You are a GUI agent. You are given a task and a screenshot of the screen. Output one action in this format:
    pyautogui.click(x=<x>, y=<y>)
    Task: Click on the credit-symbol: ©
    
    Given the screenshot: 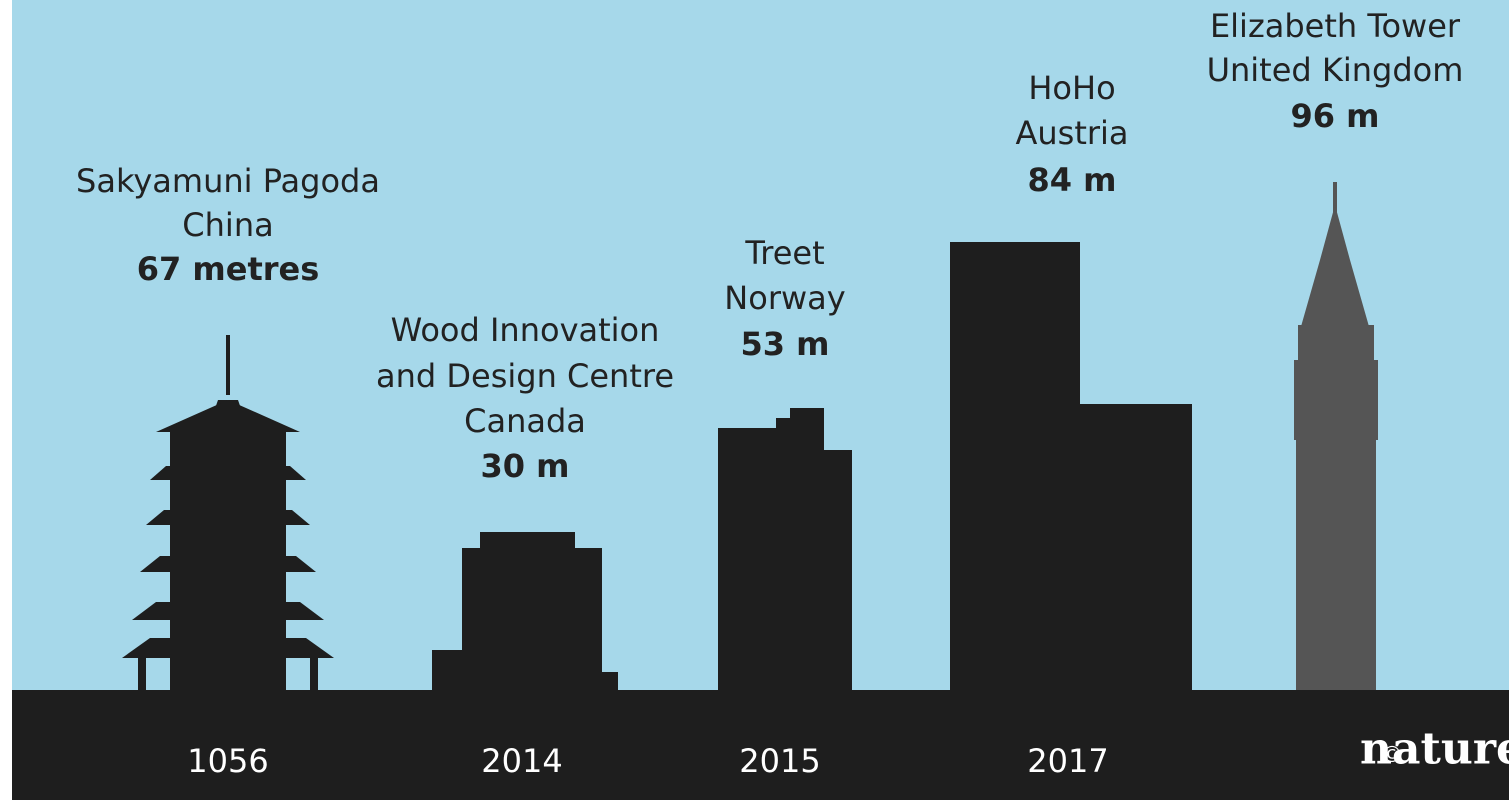 What is the action you would take?
    pyautogui.click(x=1392, y=755)
    